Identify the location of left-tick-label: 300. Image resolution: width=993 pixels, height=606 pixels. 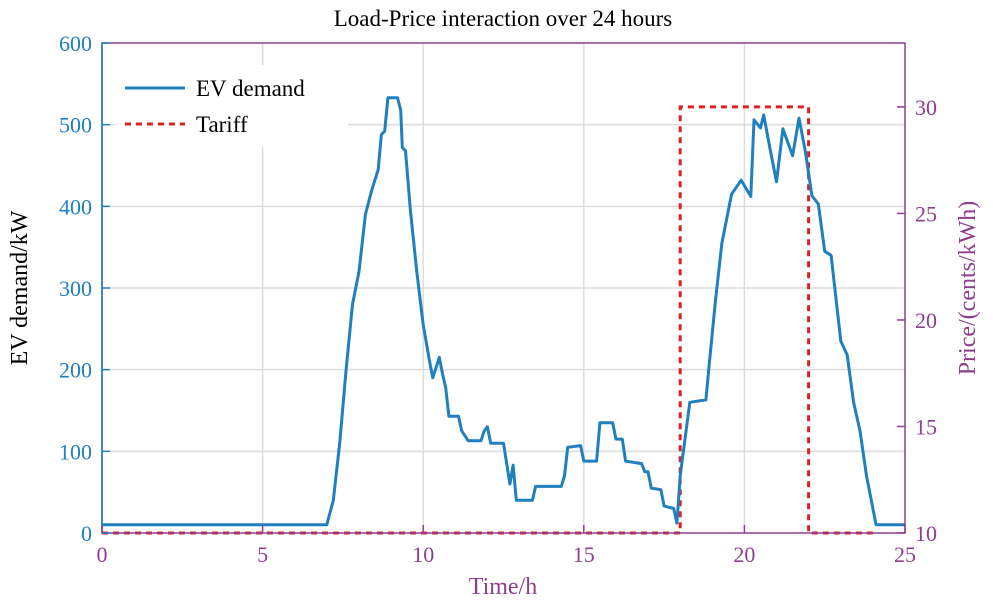
(75, 288).